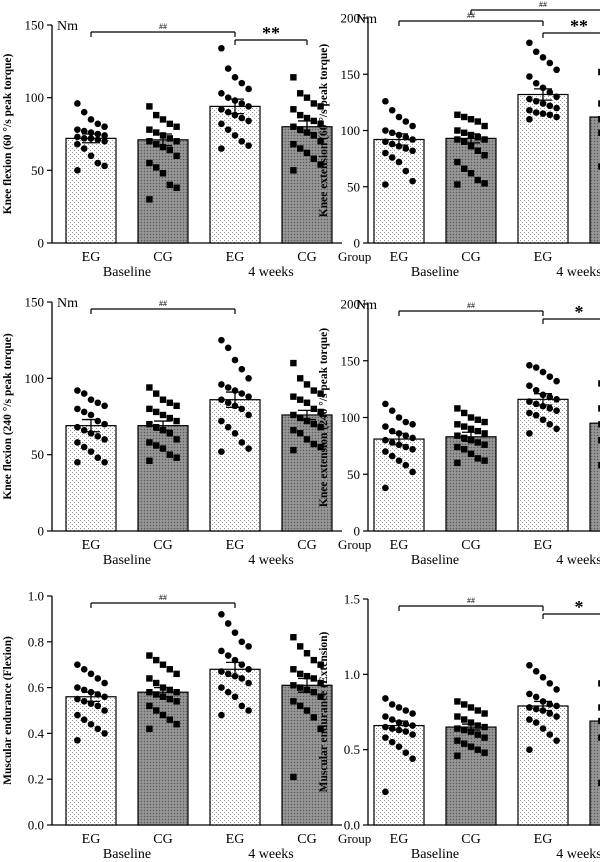  Describe the element at coordinates (36, 825) in the screenshot. I see `y-tick-label: 0.0` at that location.